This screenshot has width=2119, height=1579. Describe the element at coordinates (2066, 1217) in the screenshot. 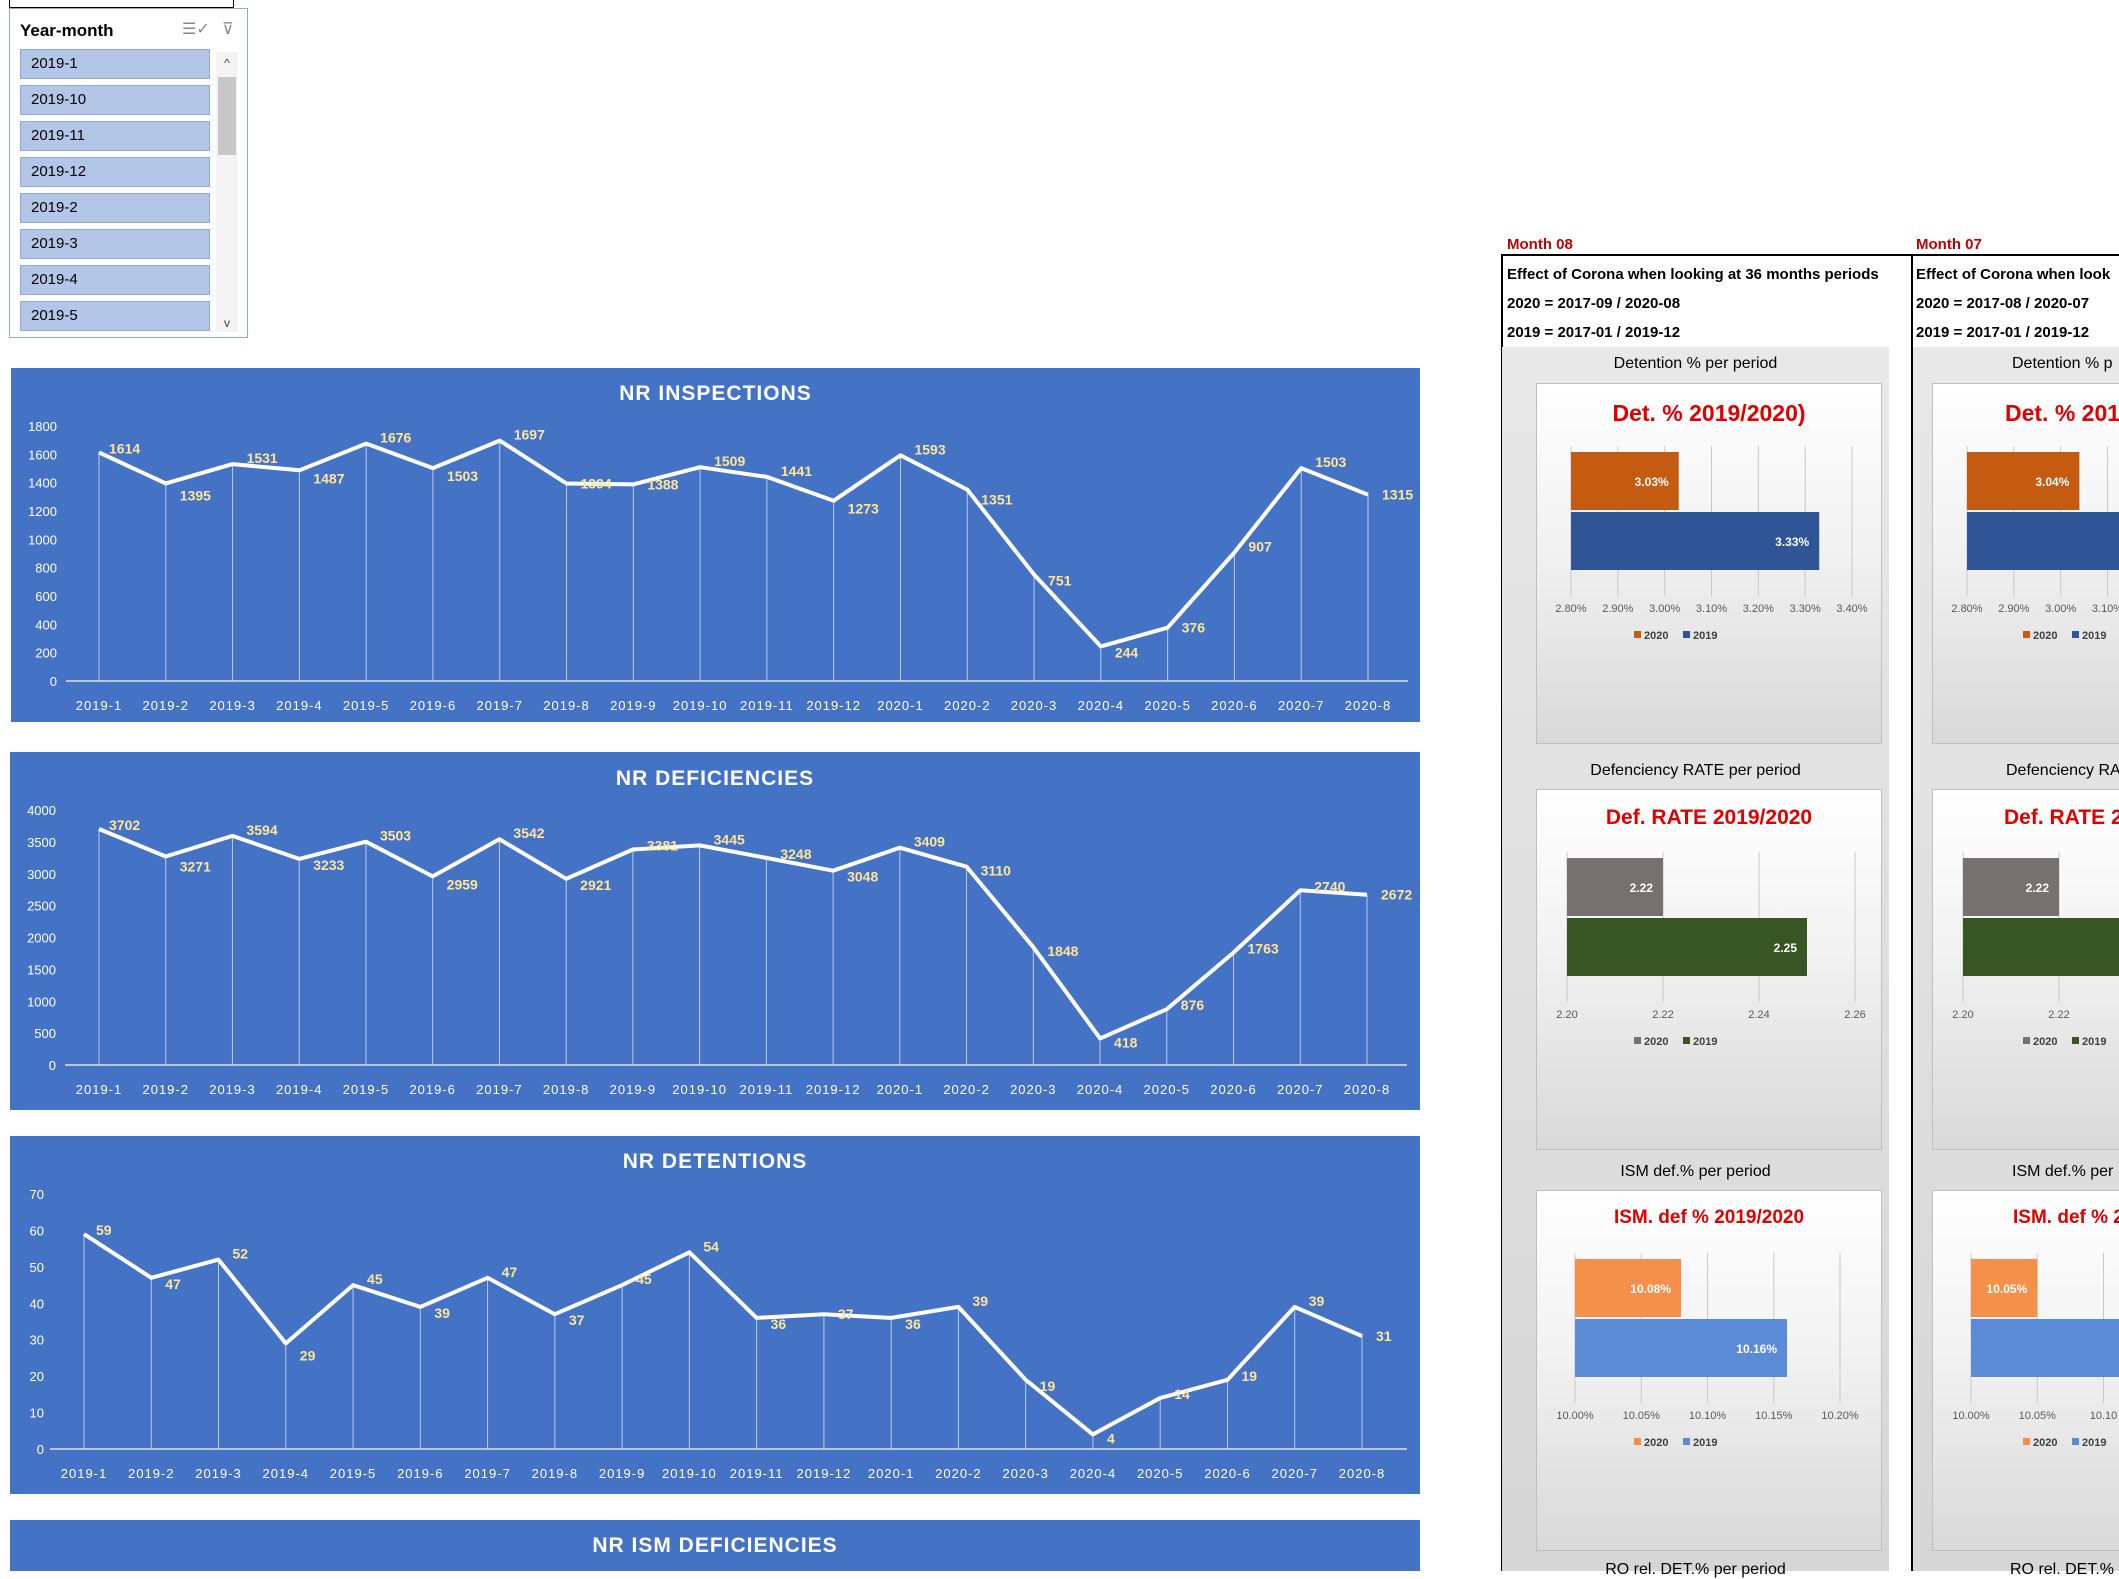

I see `mini-chart-title: ISM. def % 2` at that location.